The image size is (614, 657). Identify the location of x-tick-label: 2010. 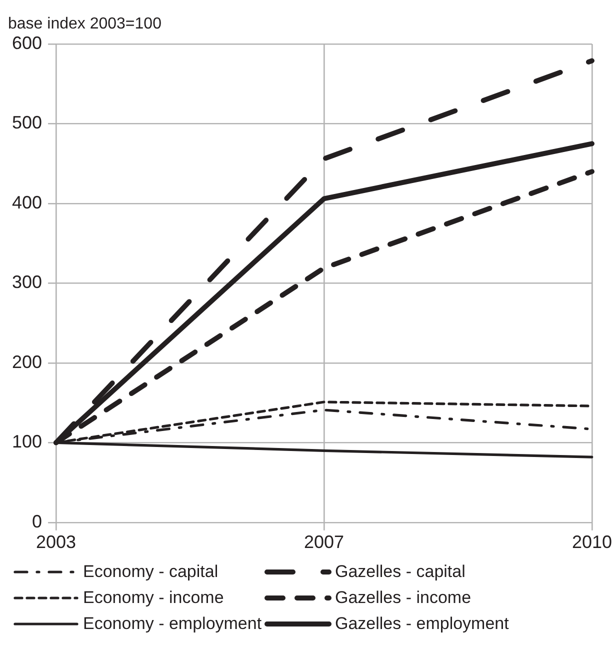
(592, 542).